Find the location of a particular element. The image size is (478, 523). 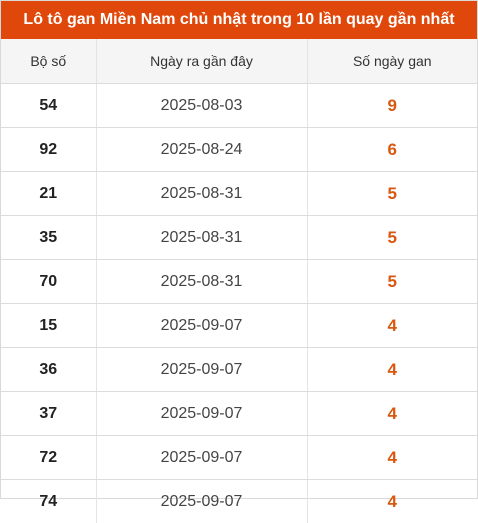

table-row: 70 2025-08-31 5 is located at coordinates (239, 282).